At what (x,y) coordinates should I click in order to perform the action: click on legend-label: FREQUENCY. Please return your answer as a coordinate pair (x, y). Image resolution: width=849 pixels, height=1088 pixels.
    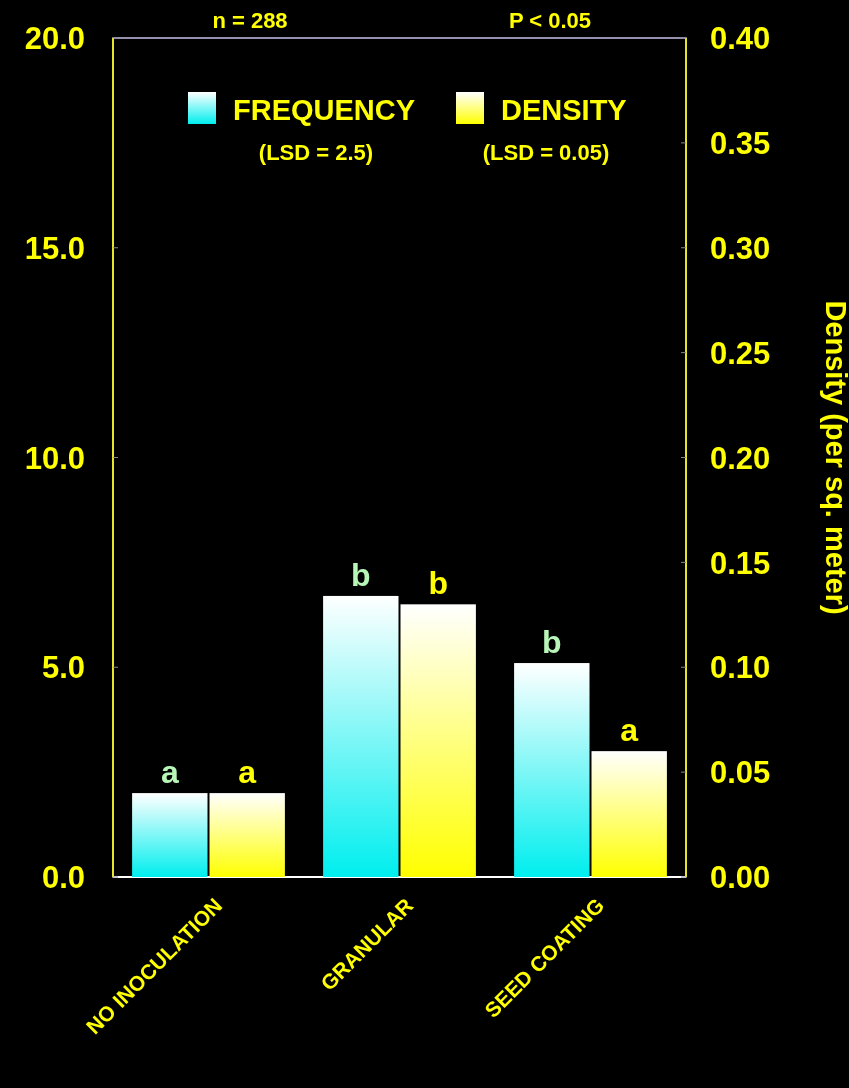
    Looking at the image, I should click on (324, 110).